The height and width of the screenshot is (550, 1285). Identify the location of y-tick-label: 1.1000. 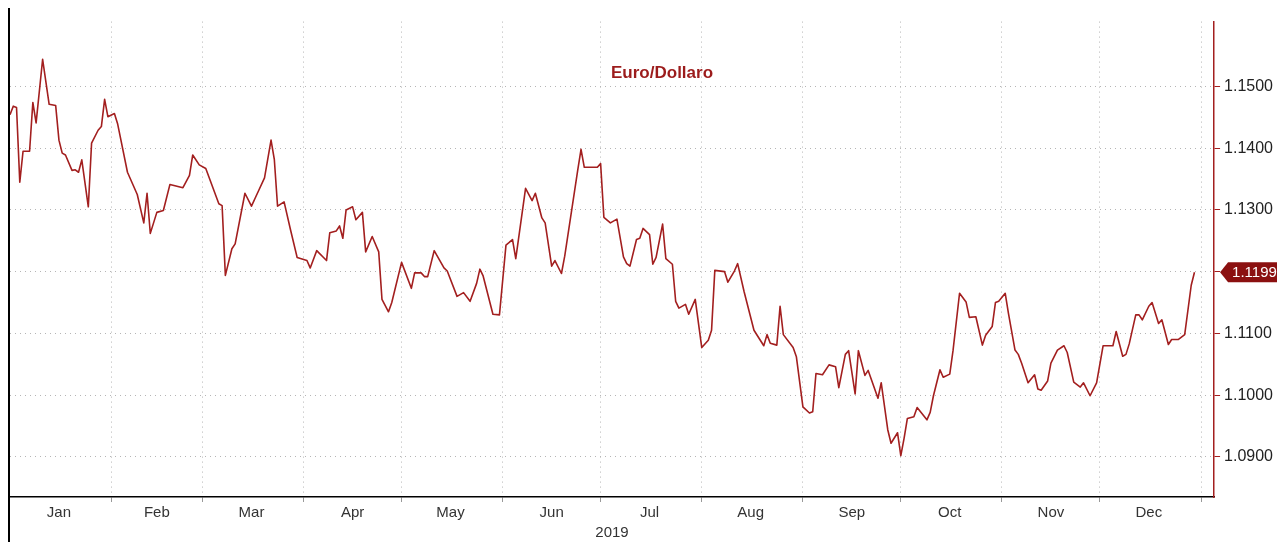
(1249, 394).